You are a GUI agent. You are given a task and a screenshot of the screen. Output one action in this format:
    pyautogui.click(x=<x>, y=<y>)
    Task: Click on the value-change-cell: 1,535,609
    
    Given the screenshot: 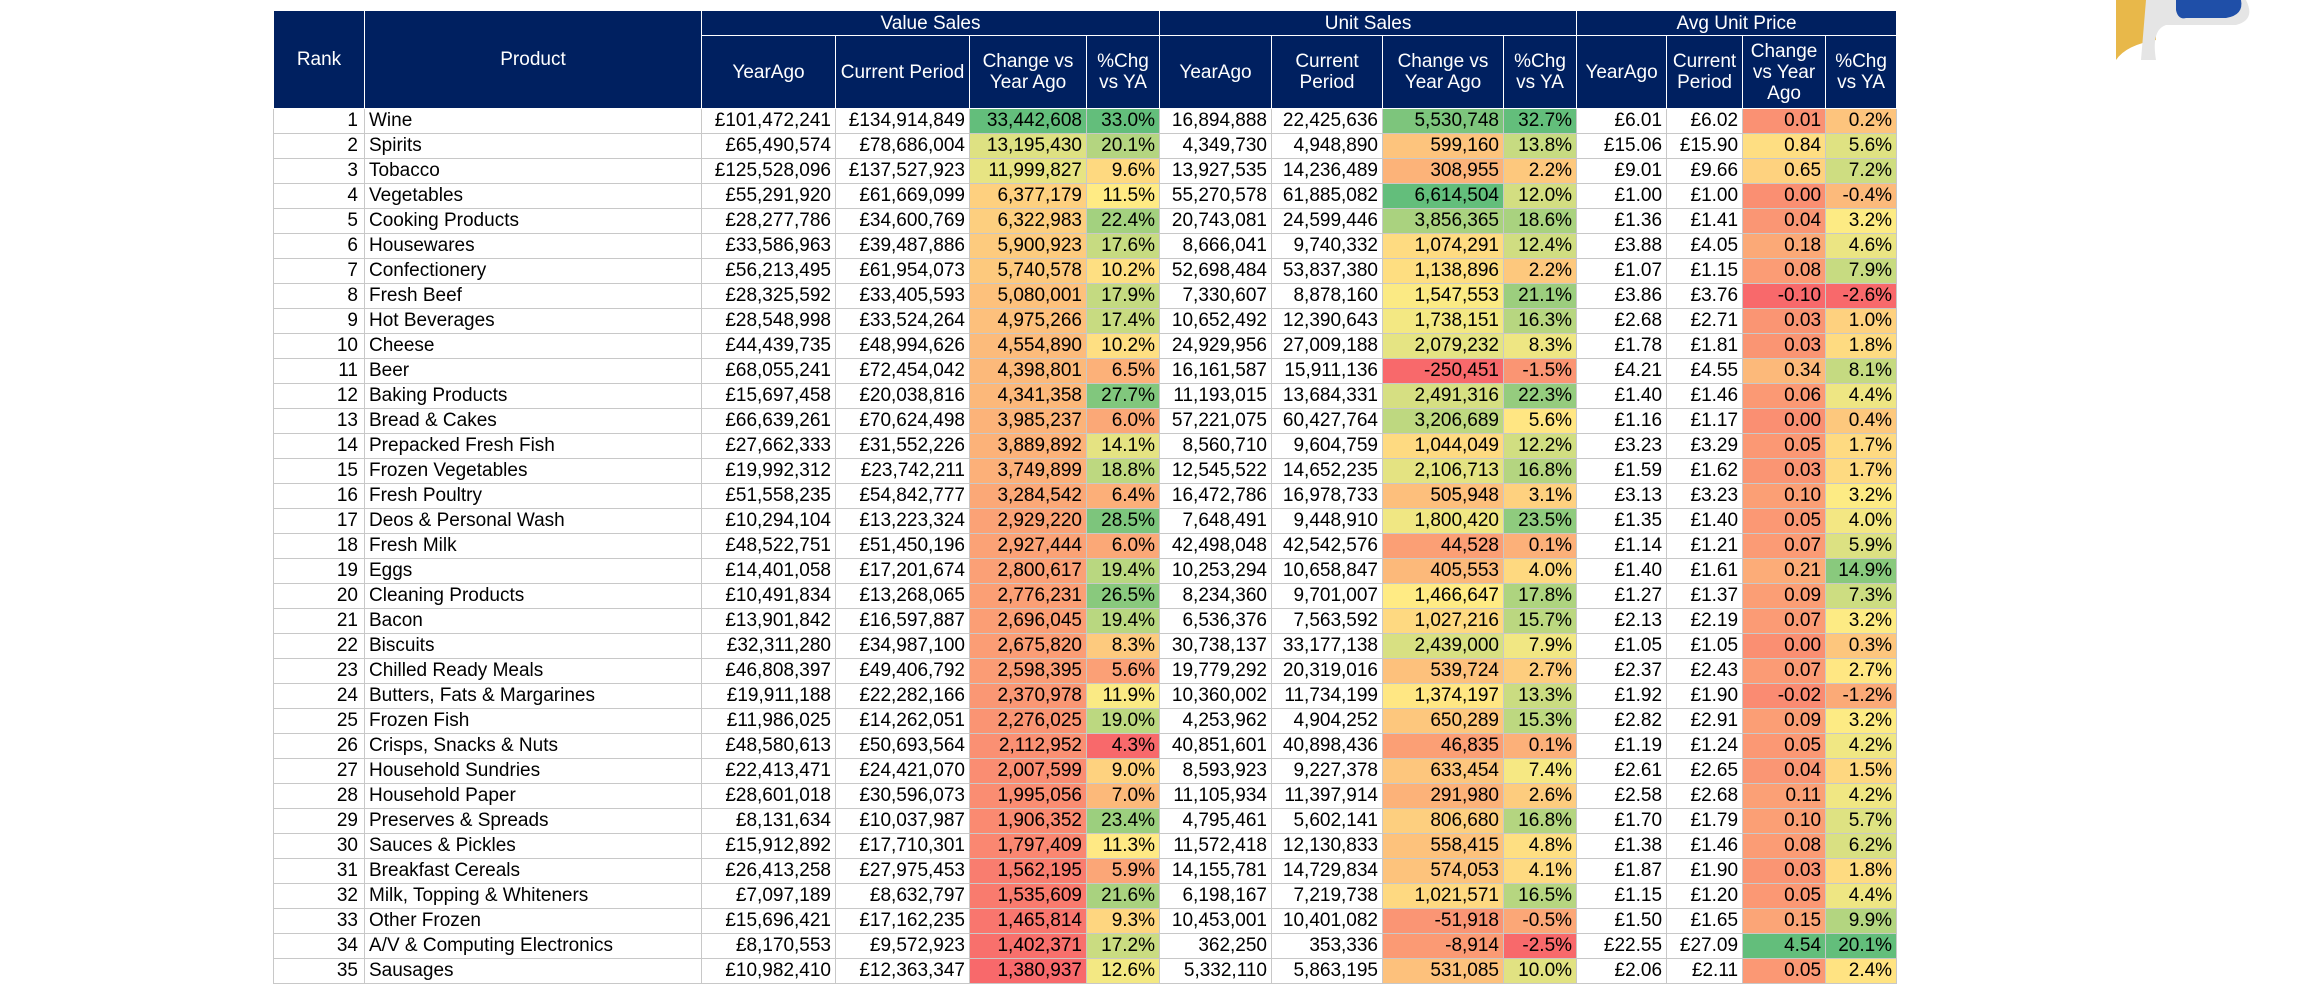 What is the action you would take?
    pyautogui.click(x=1028, y=896)
    